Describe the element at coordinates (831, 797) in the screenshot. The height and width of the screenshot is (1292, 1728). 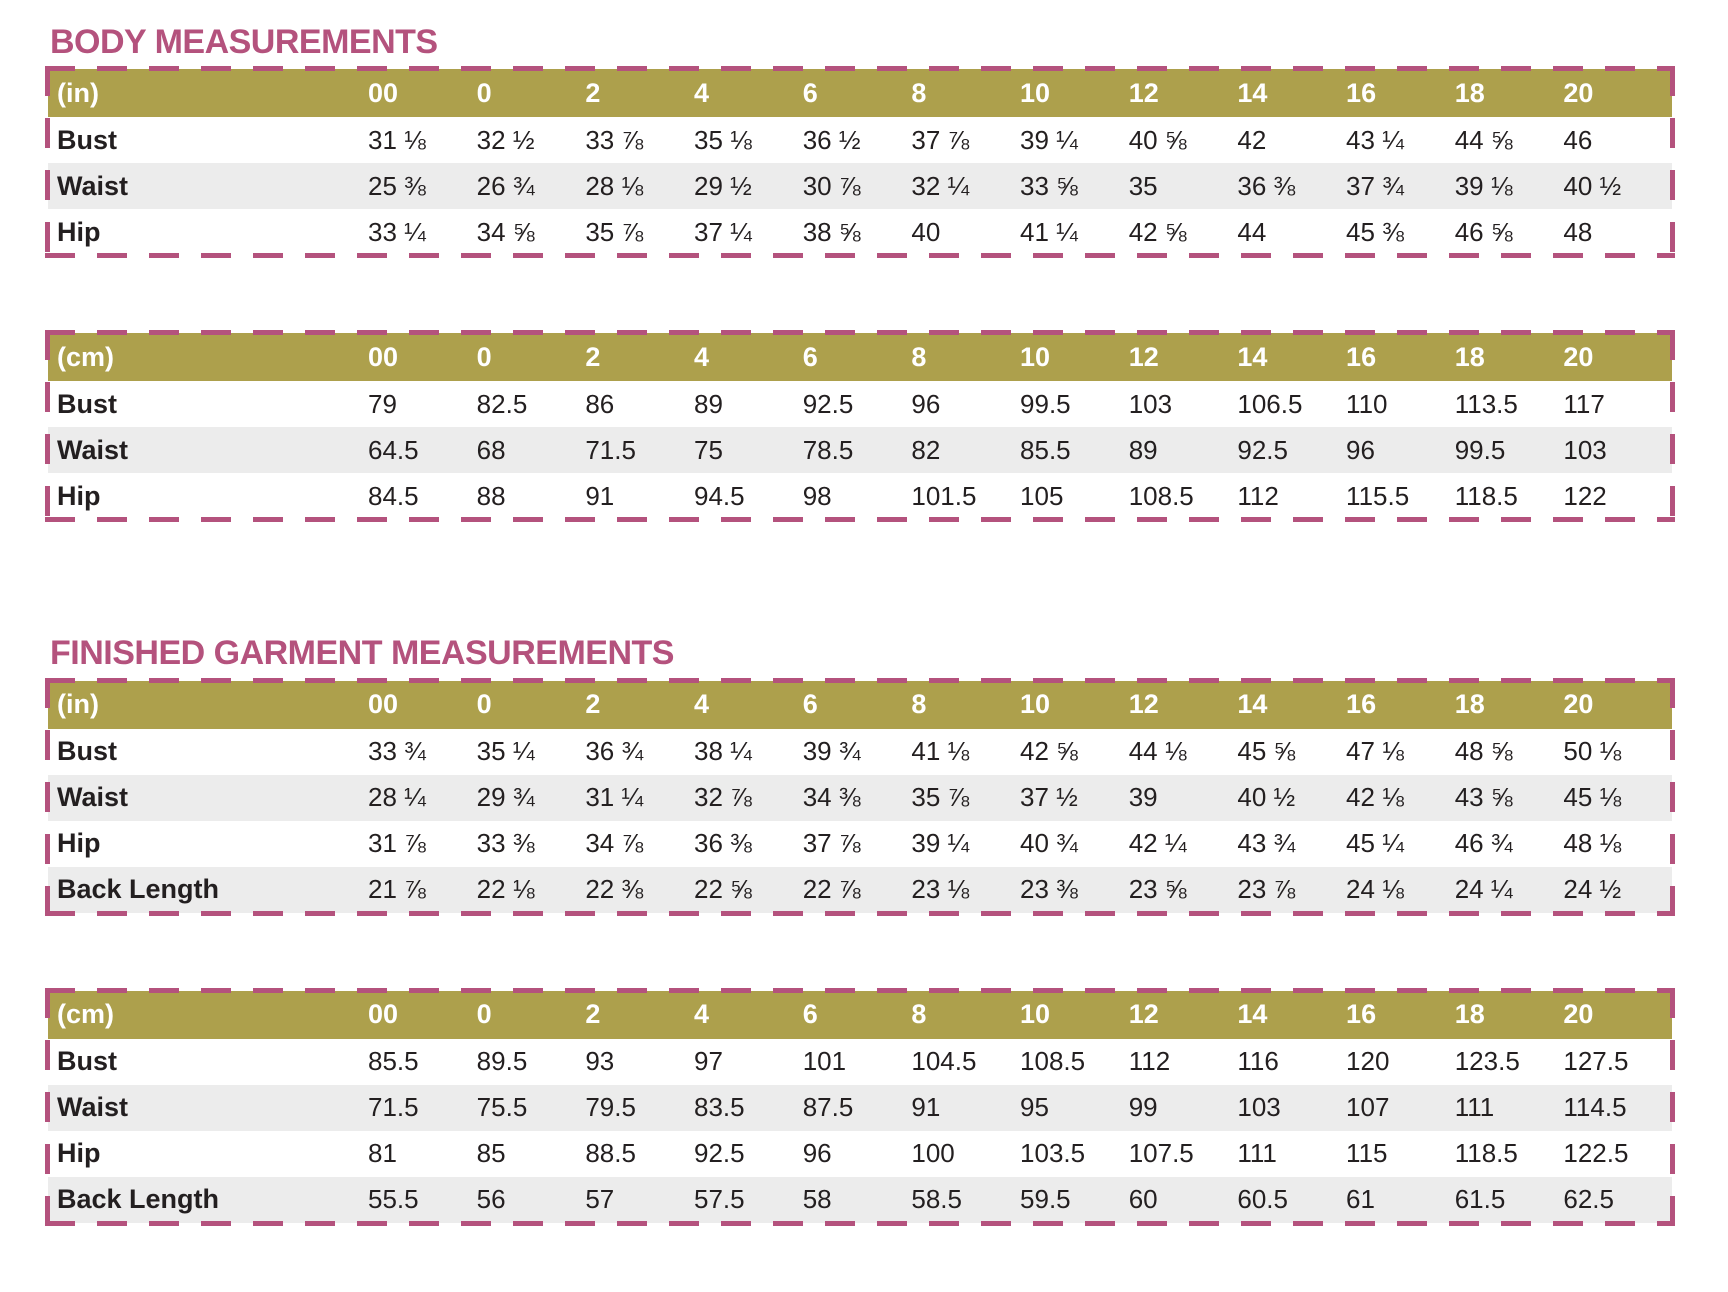
I see `measurement-value: 34 ⅜` at that location.